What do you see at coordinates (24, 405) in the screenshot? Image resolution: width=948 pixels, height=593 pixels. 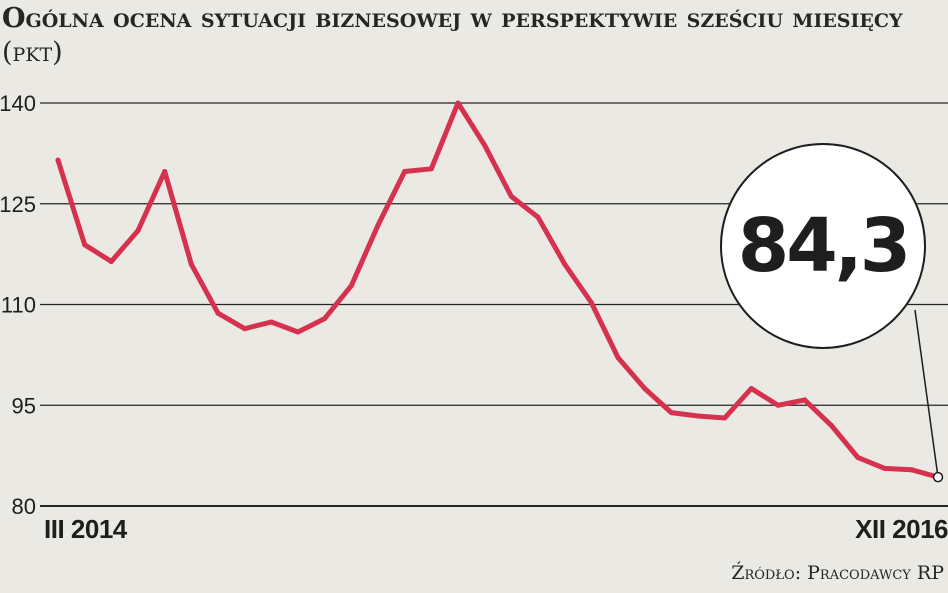 I see `y-tick-label: 95` at bounding box center [24, 405].